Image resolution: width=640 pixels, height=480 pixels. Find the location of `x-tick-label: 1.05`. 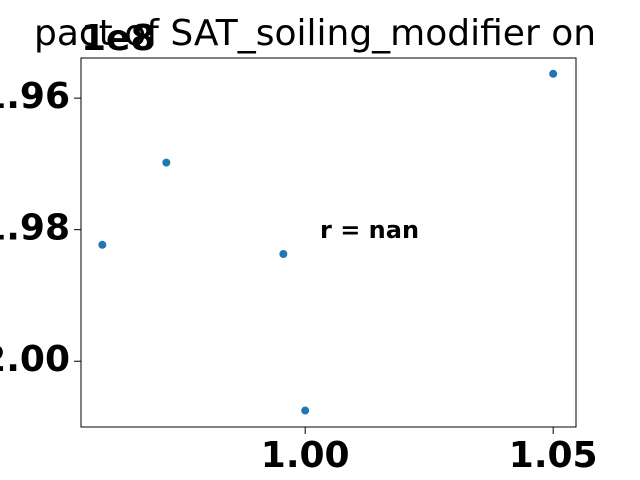

x-tick-label: 1.05 is located at coordinates (553, 455).